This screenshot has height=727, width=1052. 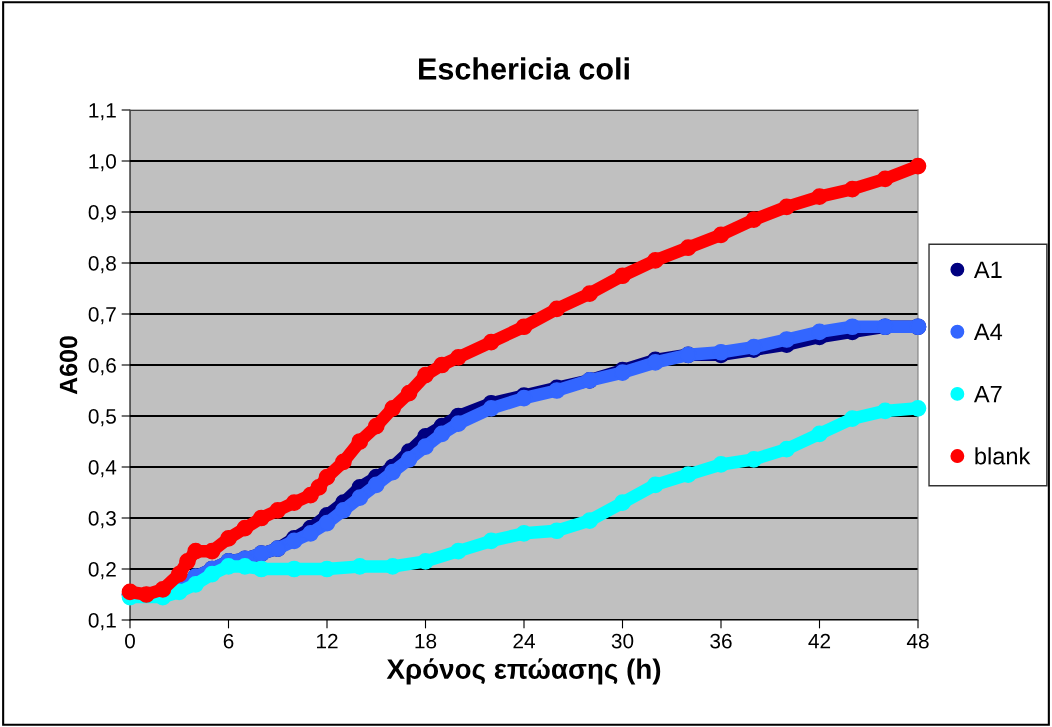 What do you see at coordinates (523, 671) in the screenshot?
I see `x-axis-title: Χρόνος επώασης (h)` at bounding box center [523, 671].